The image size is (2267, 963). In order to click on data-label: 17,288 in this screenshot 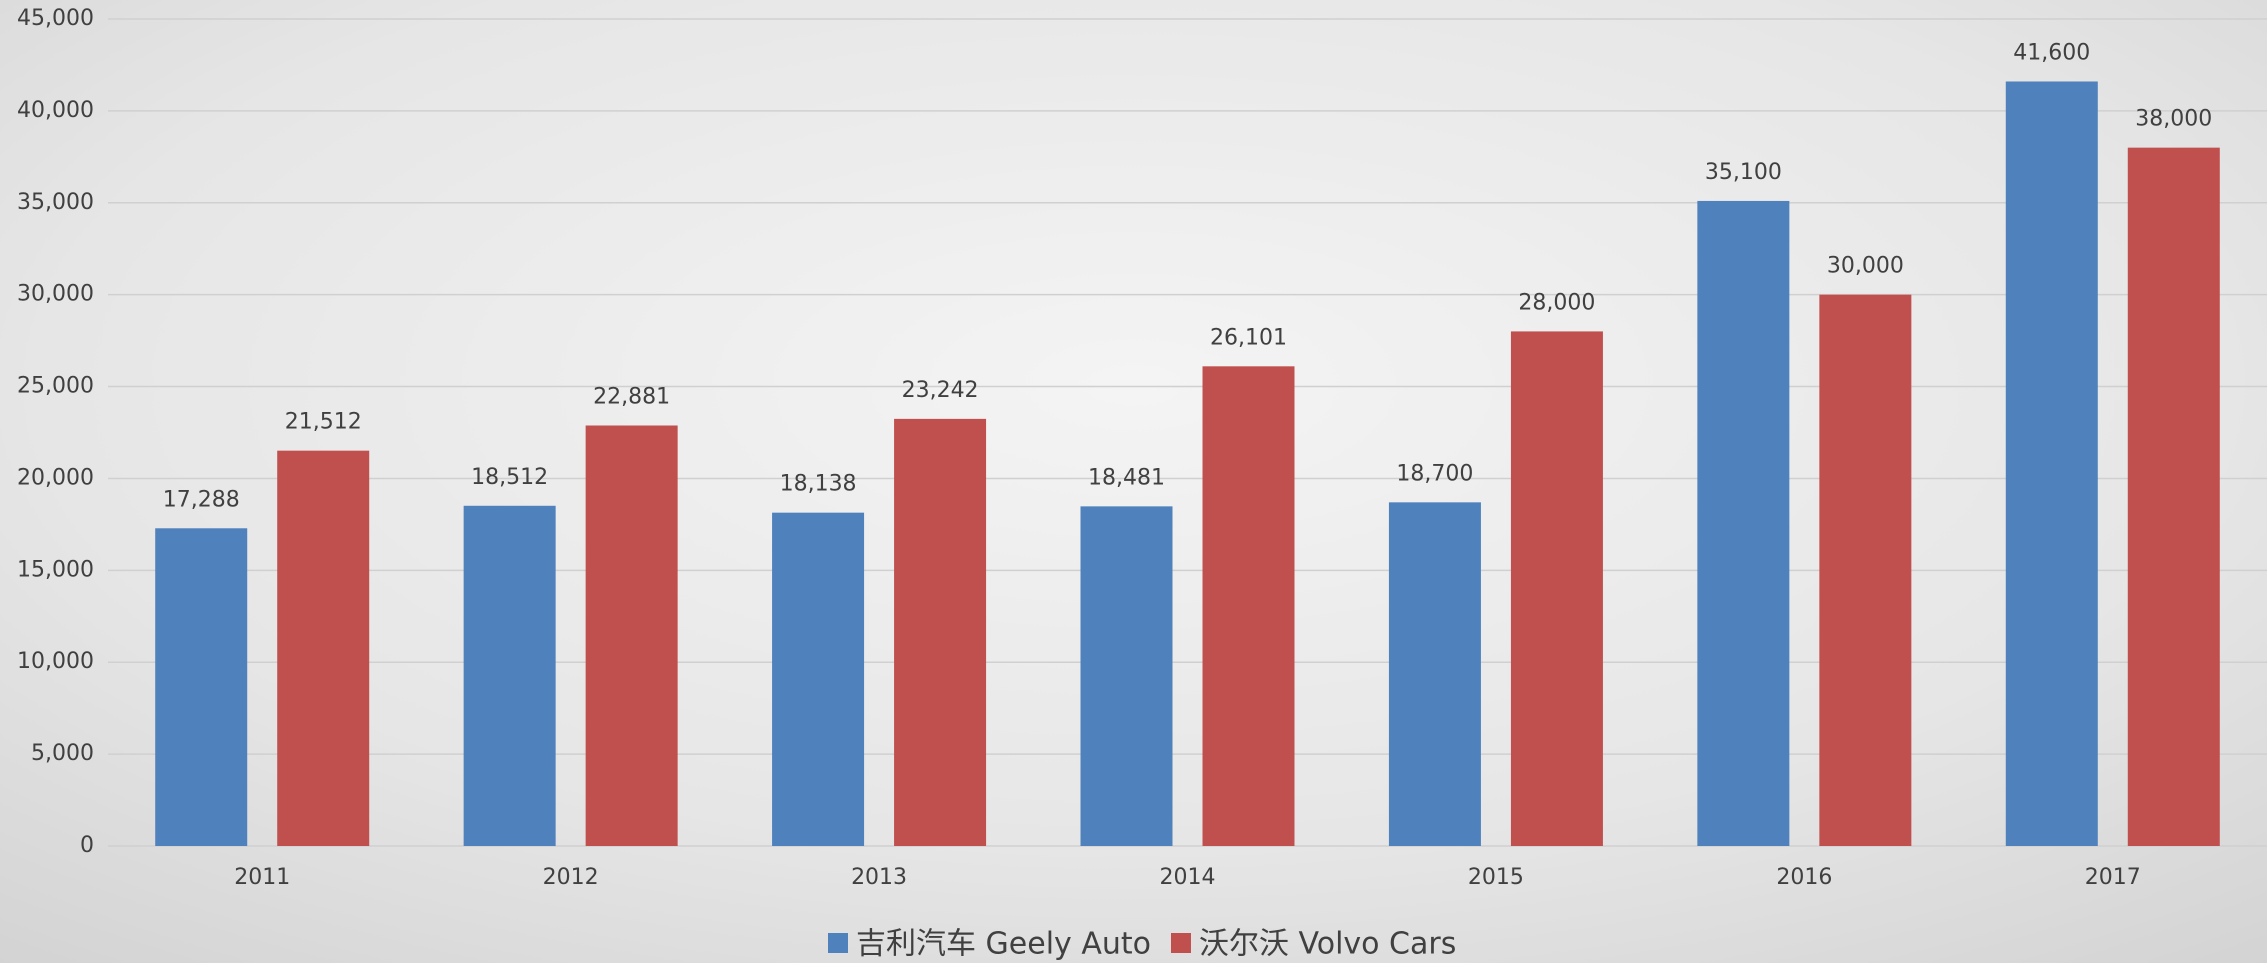, I will do `click(201, 499)`.